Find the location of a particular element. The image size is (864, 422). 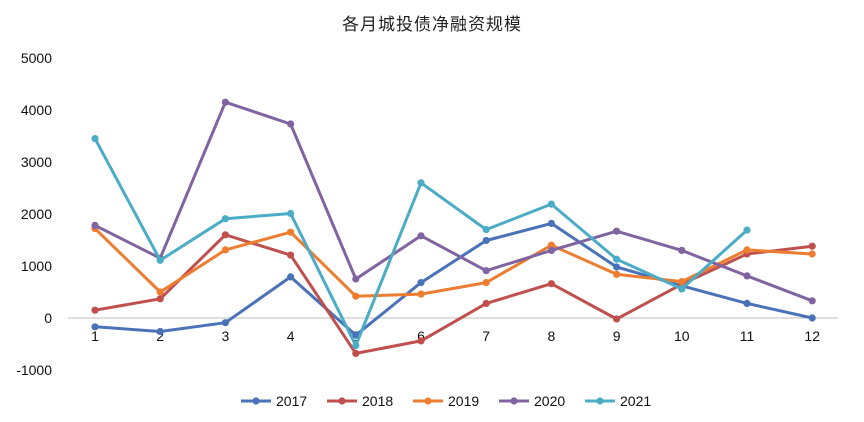

legend-item-2020: 2020 is located at coordinates (532, 401).